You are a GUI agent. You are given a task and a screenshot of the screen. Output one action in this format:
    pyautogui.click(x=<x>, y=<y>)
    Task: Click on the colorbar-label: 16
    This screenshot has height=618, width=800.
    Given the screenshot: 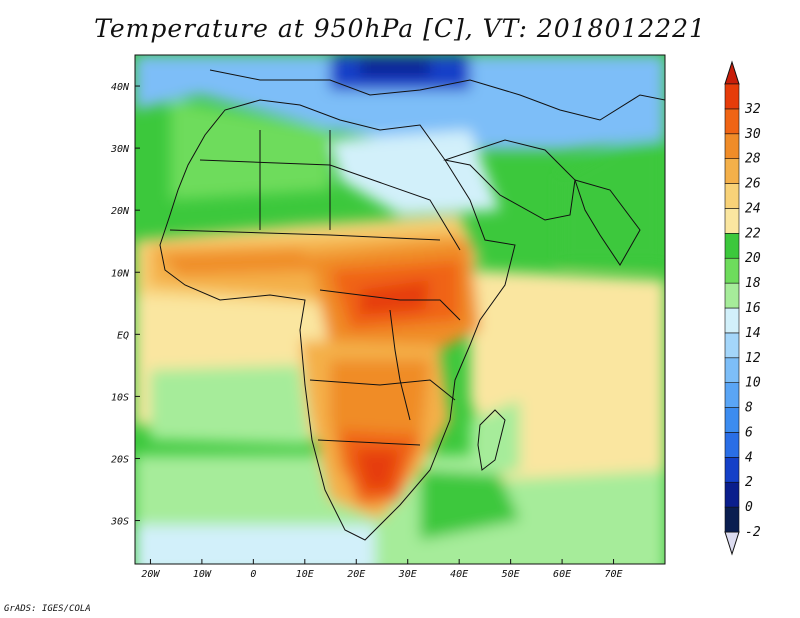 What is the action you would take?
    pyautogui.click(x=753, y=308)
    